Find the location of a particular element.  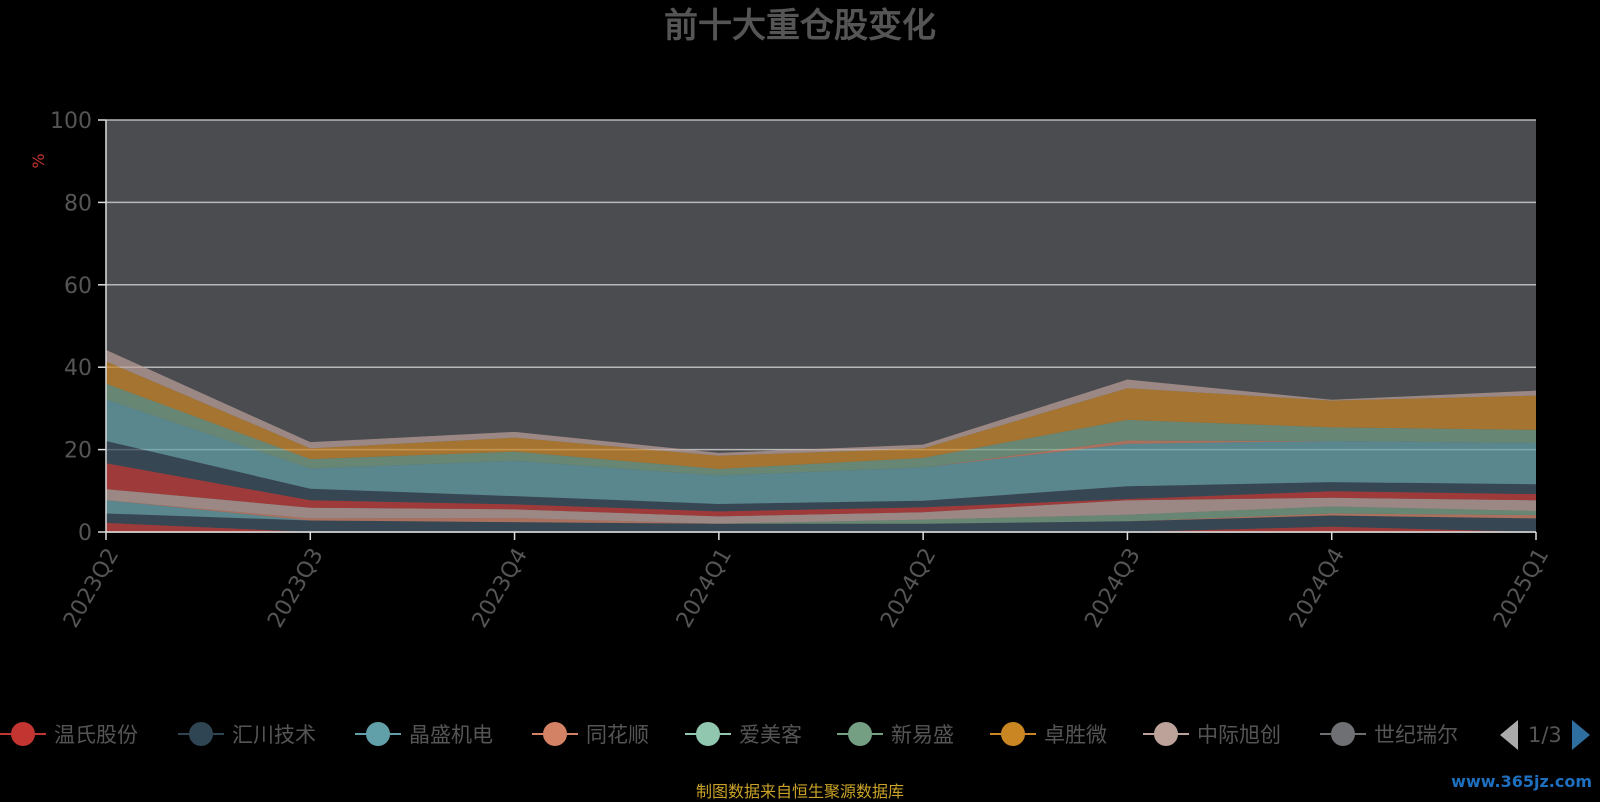

legend-item: 卓胜微 is located at coordinates (1048, 734).